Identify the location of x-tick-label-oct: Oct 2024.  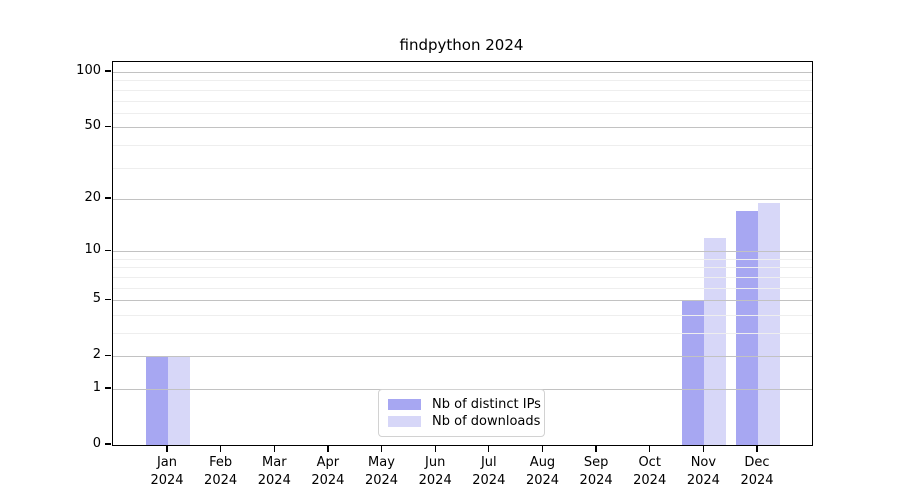
(650, 471).